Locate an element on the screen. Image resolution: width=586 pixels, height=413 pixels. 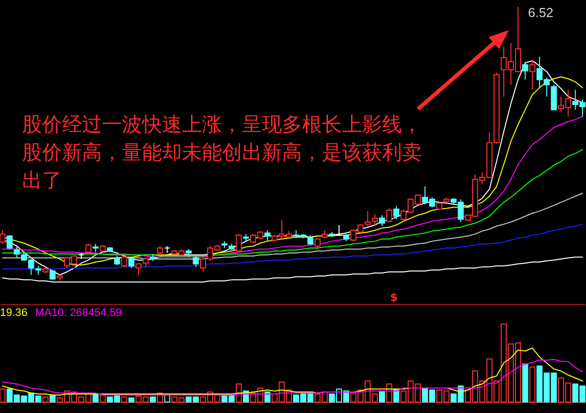
text: MA10: 268454.59 is located at coordinates (78, 313).